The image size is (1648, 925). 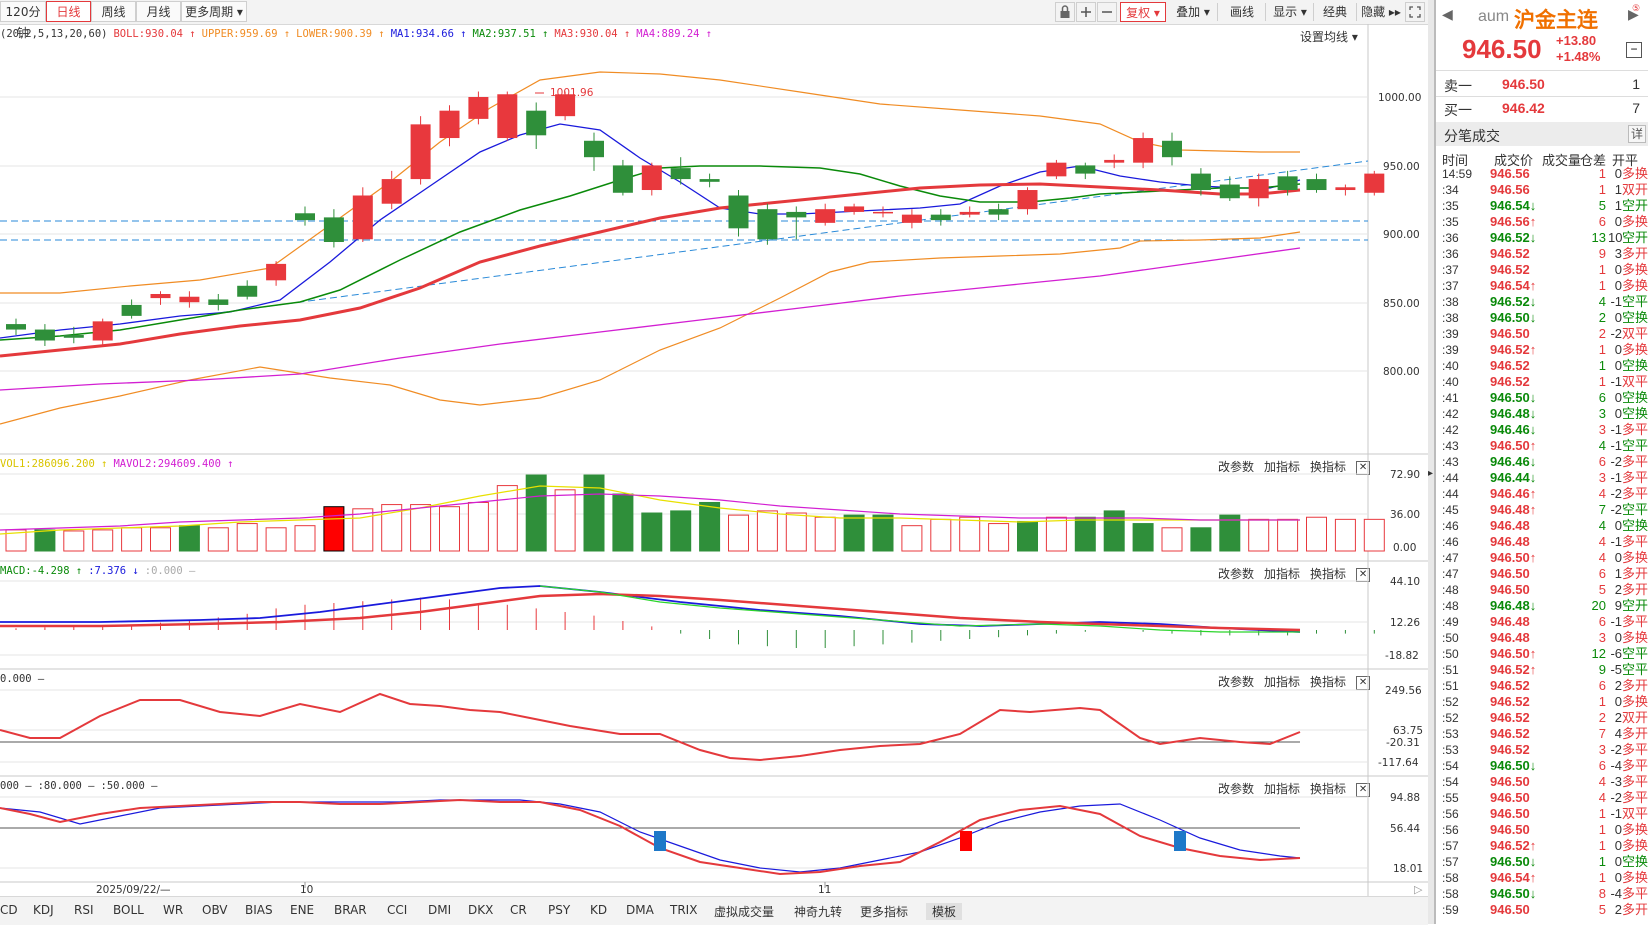 I want to click on collapse-arrow-icon: ▸, so click(x=1431, y=473).